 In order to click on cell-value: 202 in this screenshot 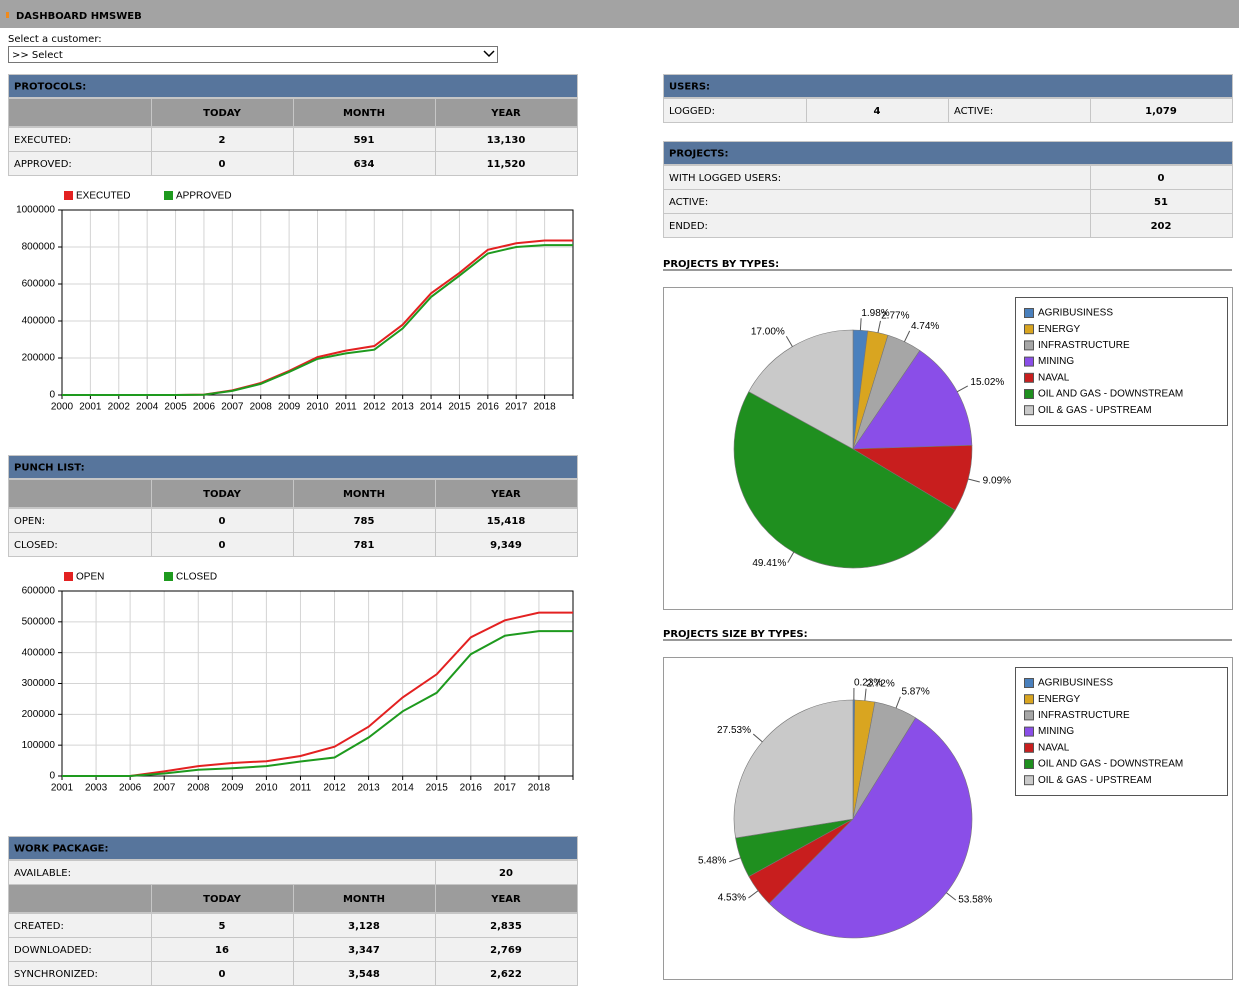, I will do `click(1161, 226)`.